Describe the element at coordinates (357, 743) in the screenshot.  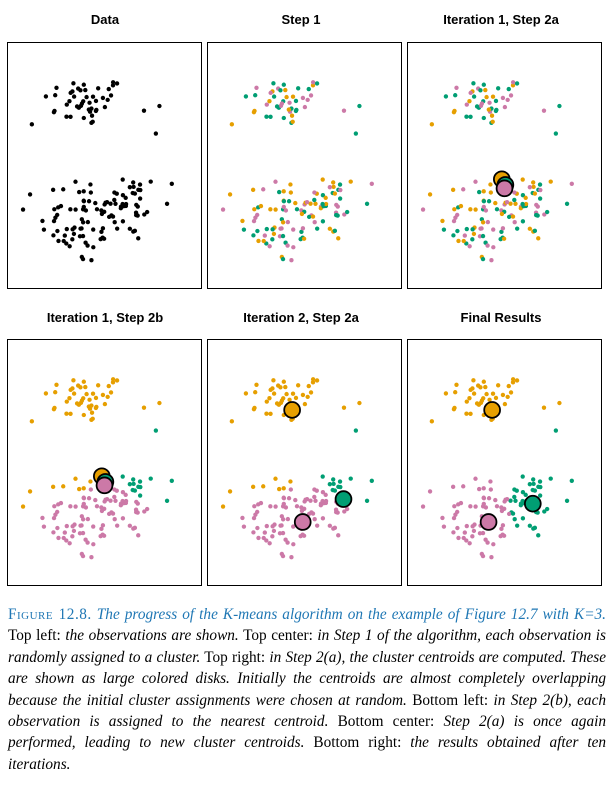
I see `caption-s6-plain: Bottom right:` at that location.